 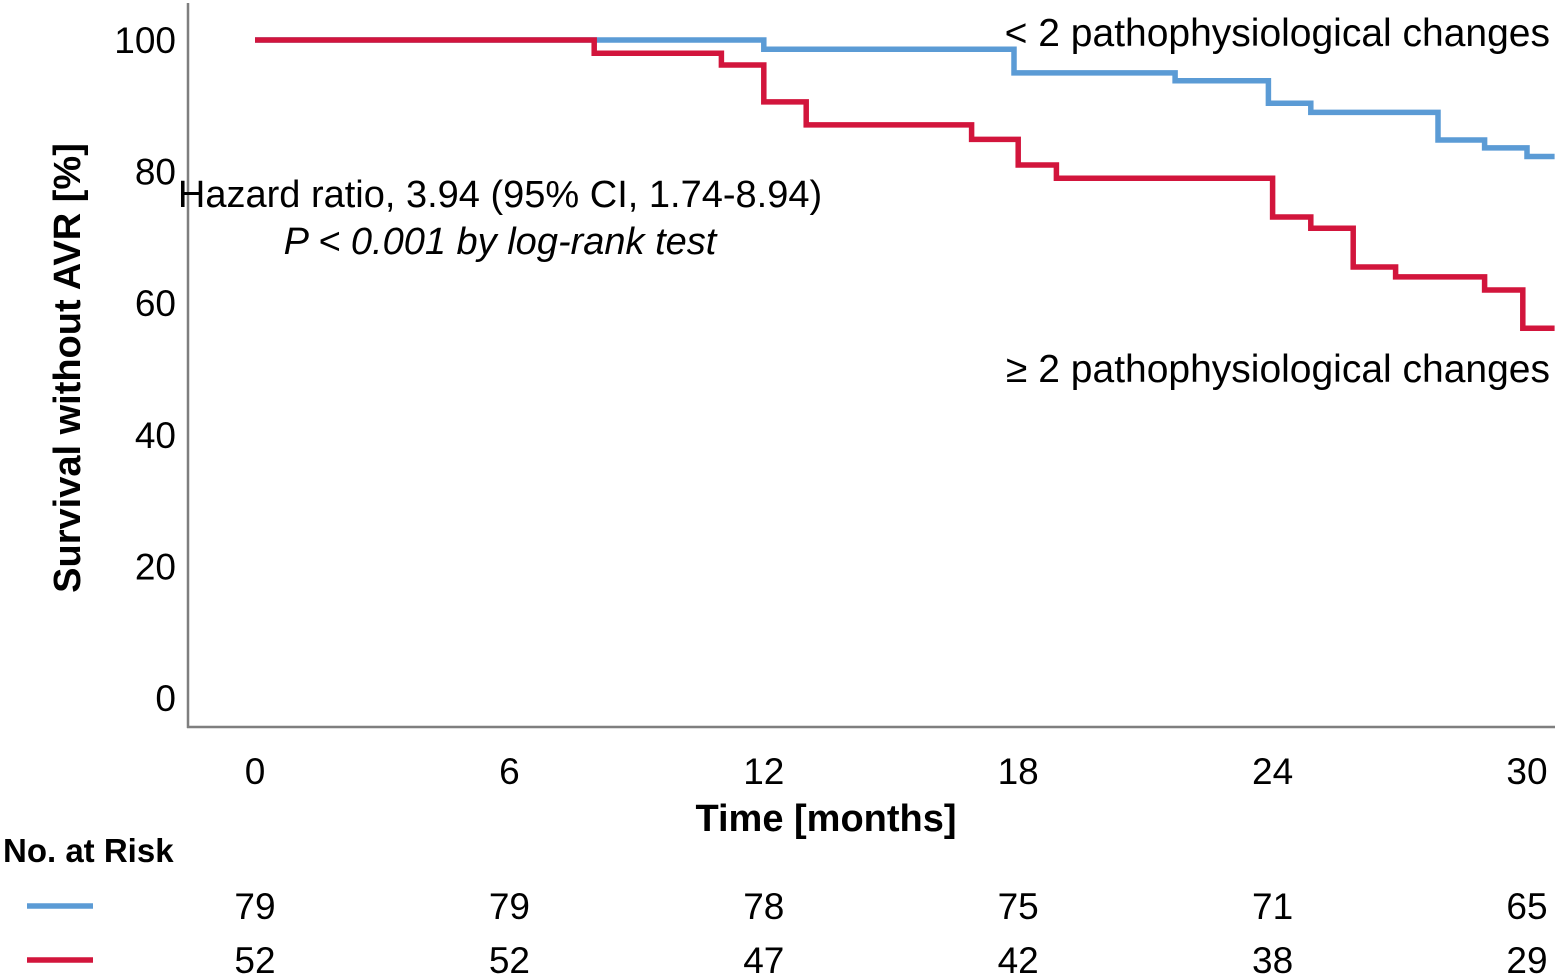 What do you see at coordinates (1526, 906) in the screenshot?
I see `risk-count: 65` at bounding box center [1526, 906].